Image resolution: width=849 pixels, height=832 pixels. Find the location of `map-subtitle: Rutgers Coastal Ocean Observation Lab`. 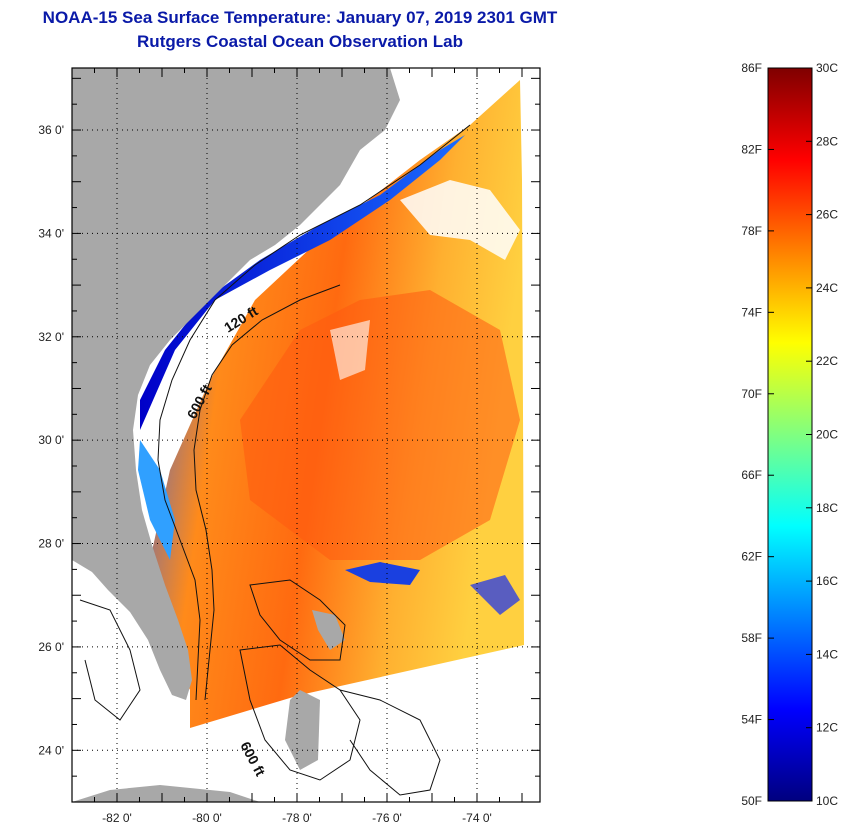

map-subtitle: Rutgers Coastal Ocean Observation Lab is located at coordinates (300, 41).